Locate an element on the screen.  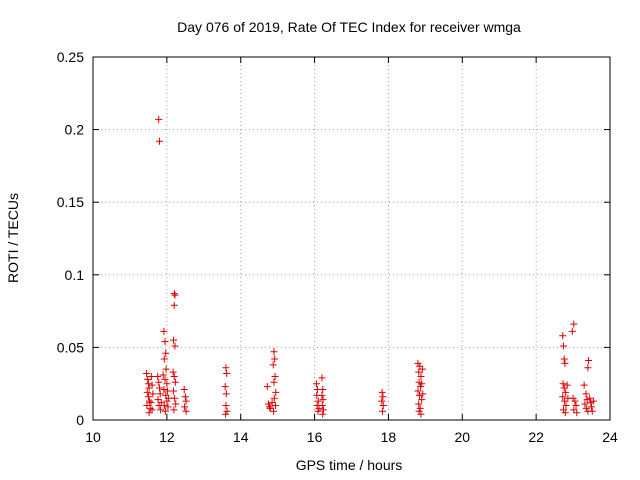
x-axis-label: GPS time / hours is located at coordinates (349, 465).